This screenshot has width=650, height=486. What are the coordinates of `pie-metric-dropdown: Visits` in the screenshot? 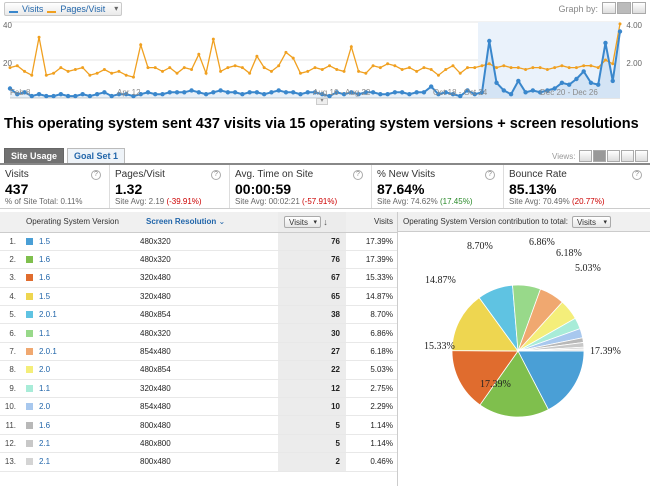 It's located at (591, 221).